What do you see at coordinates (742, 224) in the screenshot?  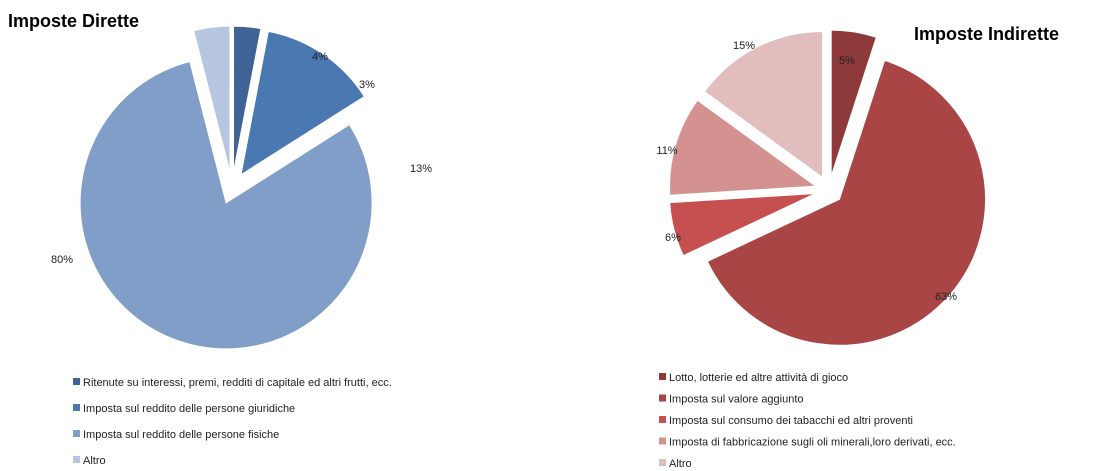 I see `pie-slice-indirect-imposta-sul-consumo-dei-tabacchi-ed-altr` at bounding box center [742, 224].